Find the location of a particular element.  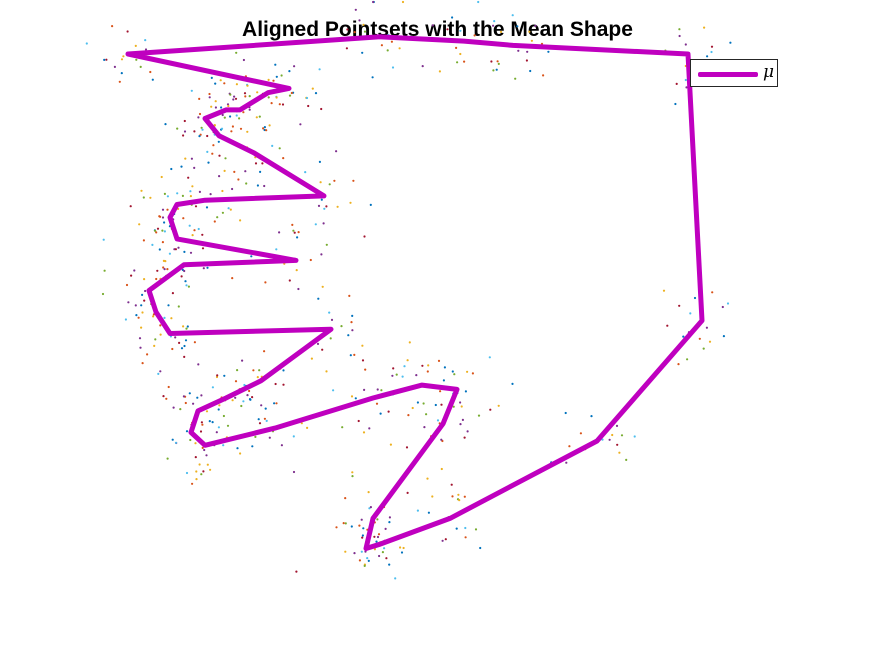

legend-label: μ is located at coordinates (769, 72).